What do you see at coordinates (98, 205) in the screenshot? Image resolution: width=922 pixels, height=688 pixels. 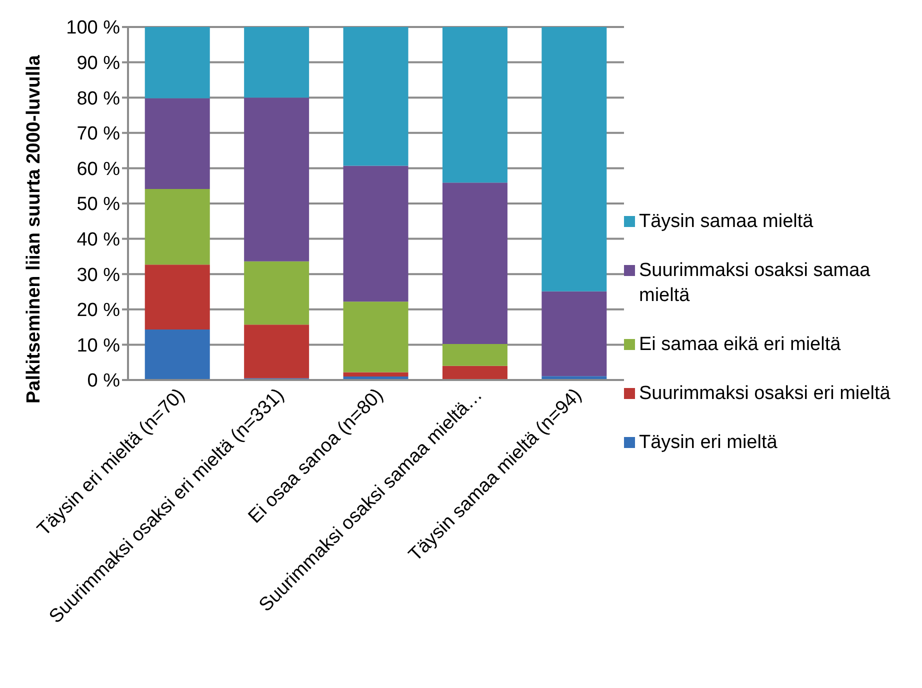 I see `y-tick-label: 50 %` at bounding box center [98, 205].